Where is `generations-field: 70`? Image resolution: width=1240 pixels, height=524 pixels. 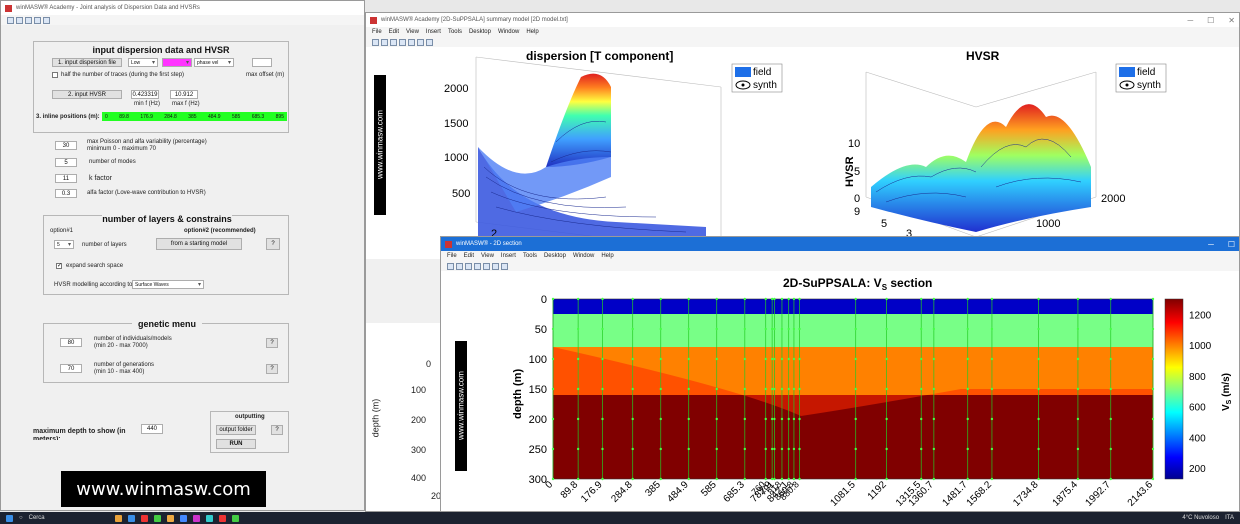
generations-field: 70 is located at coordinates (71, 368).